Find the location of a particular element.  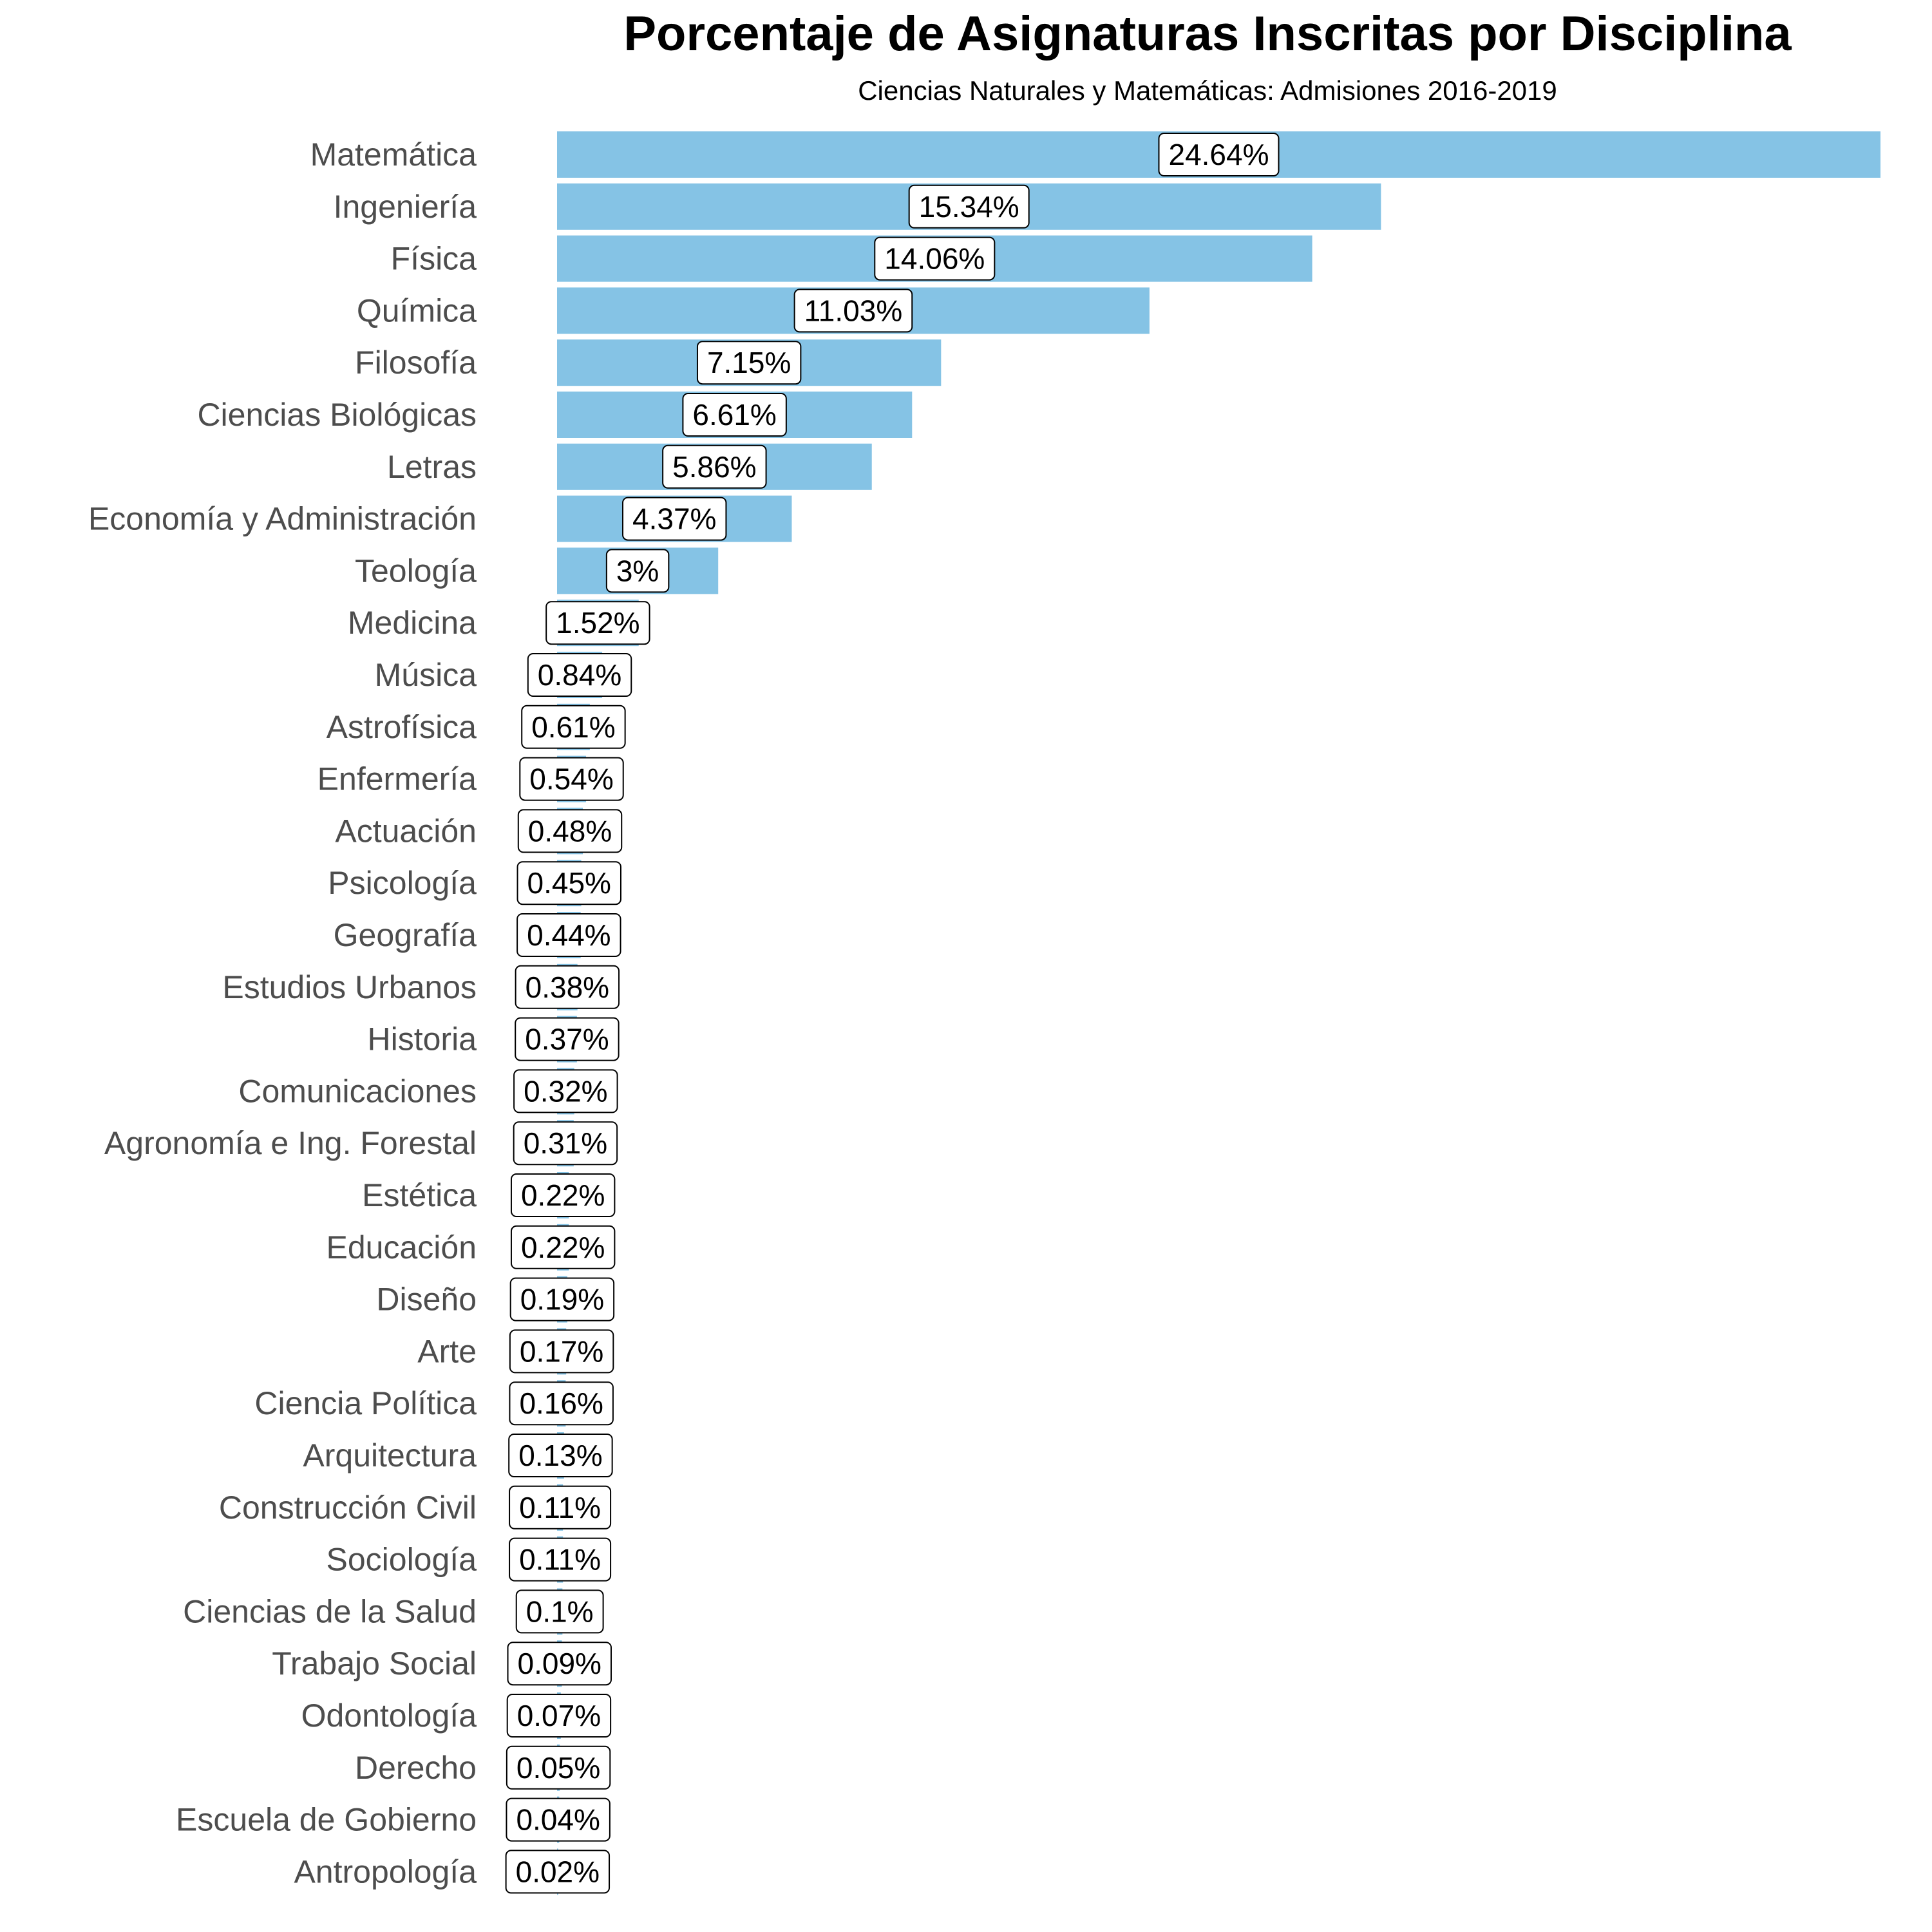

category-label-arte: Arte is located at coordinates (447, 1351).